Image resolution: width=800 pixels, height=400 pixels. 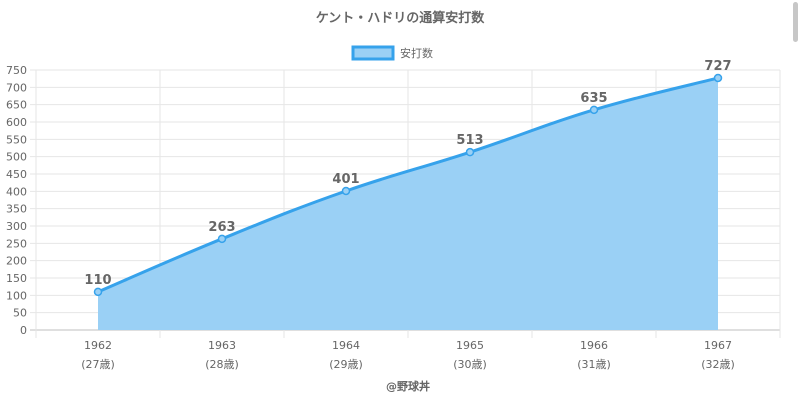 I want to click on data-label: 513, so click(x=469, y=140).